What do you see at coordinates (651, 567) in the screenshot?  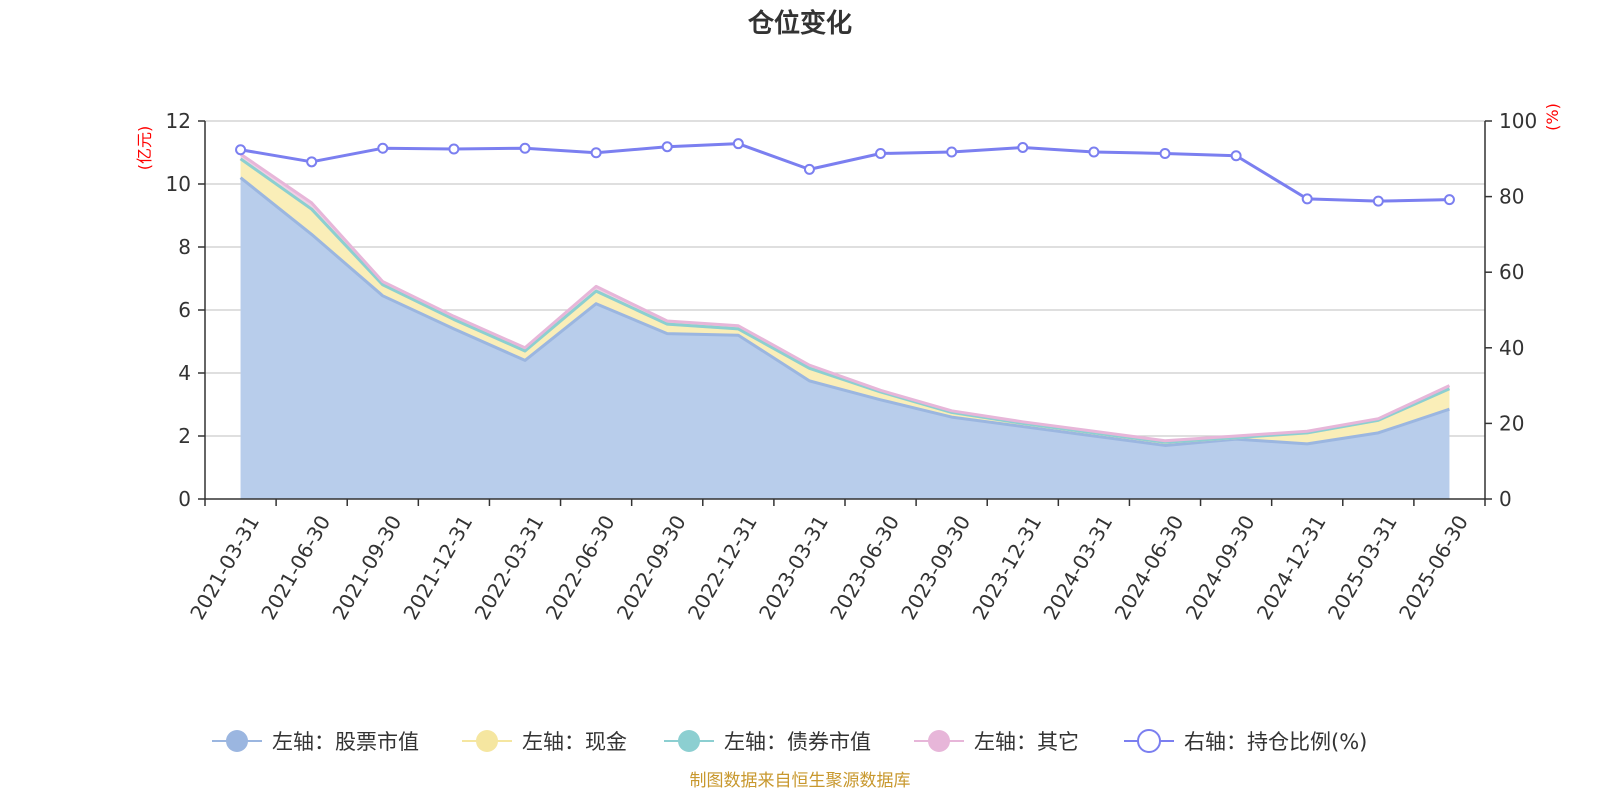 I see `x-axis-tick-label: 2022-09-30` at bounding box center [651, 567].